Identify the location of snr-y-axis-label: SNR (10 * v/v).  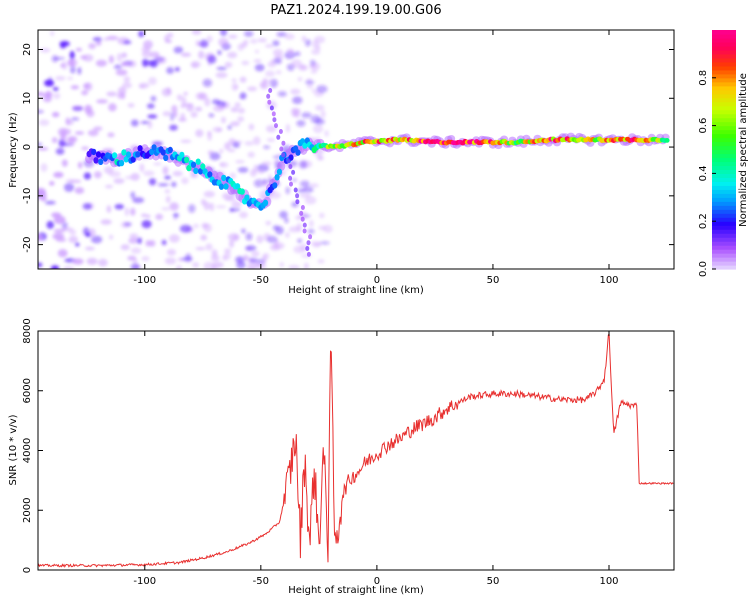
(13, 449).